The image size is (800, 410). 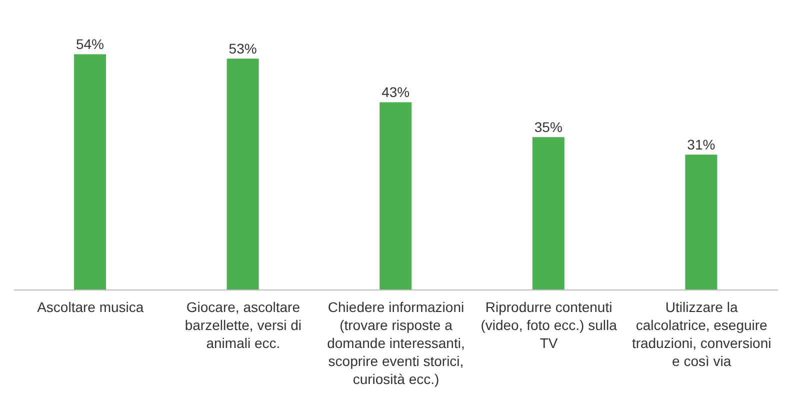 I want to click on x-tick-label: Utilizzare la calcolatrice, eseguire traduzioni, conversioni e così via, so click(x=702, y=334).